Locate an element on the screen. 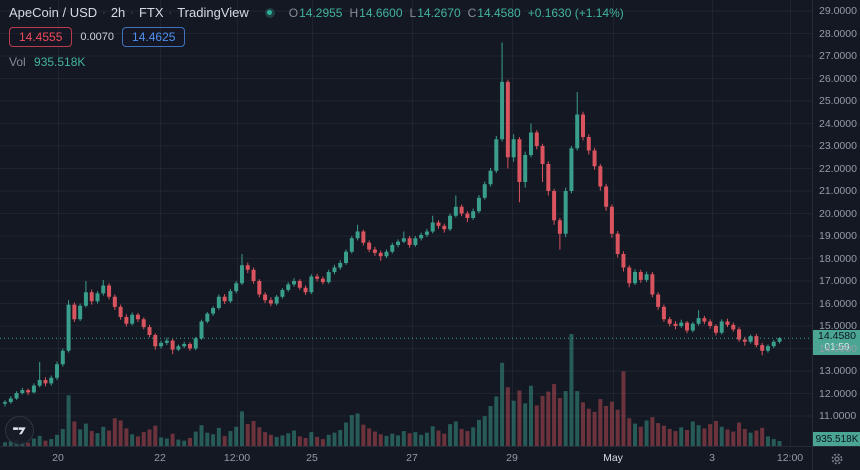  tradingview-logo-icon is located at coordinates (19, 431).